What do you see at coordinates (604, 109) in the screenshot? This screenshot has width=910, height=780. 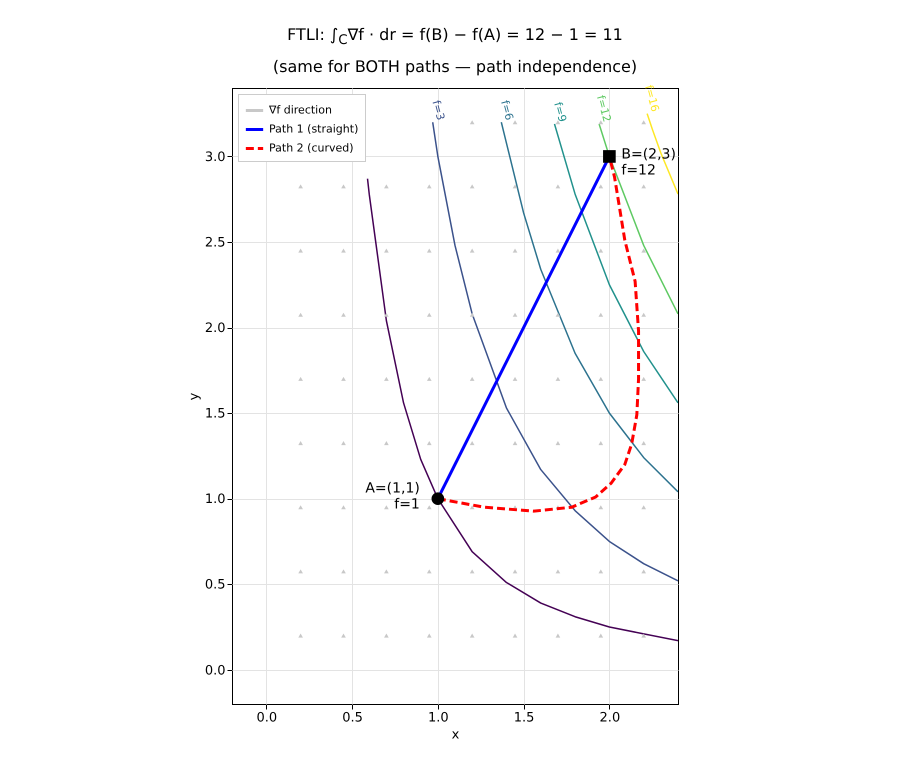 I see `annotation: f=12` at bounding box center [604, 109].